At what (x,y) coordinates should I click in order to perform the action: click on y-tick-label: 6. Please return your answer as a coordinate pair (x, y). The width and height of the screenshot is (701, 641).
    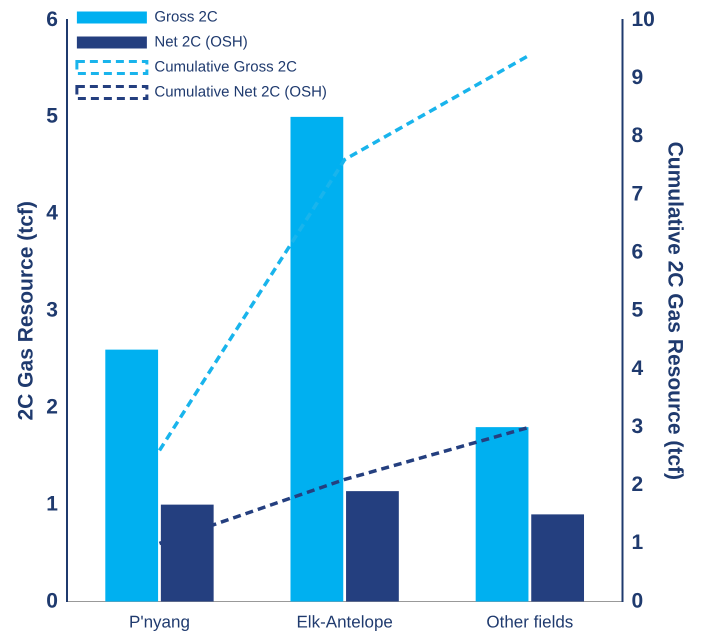
    Looking at the image, I should click on (52, 19).